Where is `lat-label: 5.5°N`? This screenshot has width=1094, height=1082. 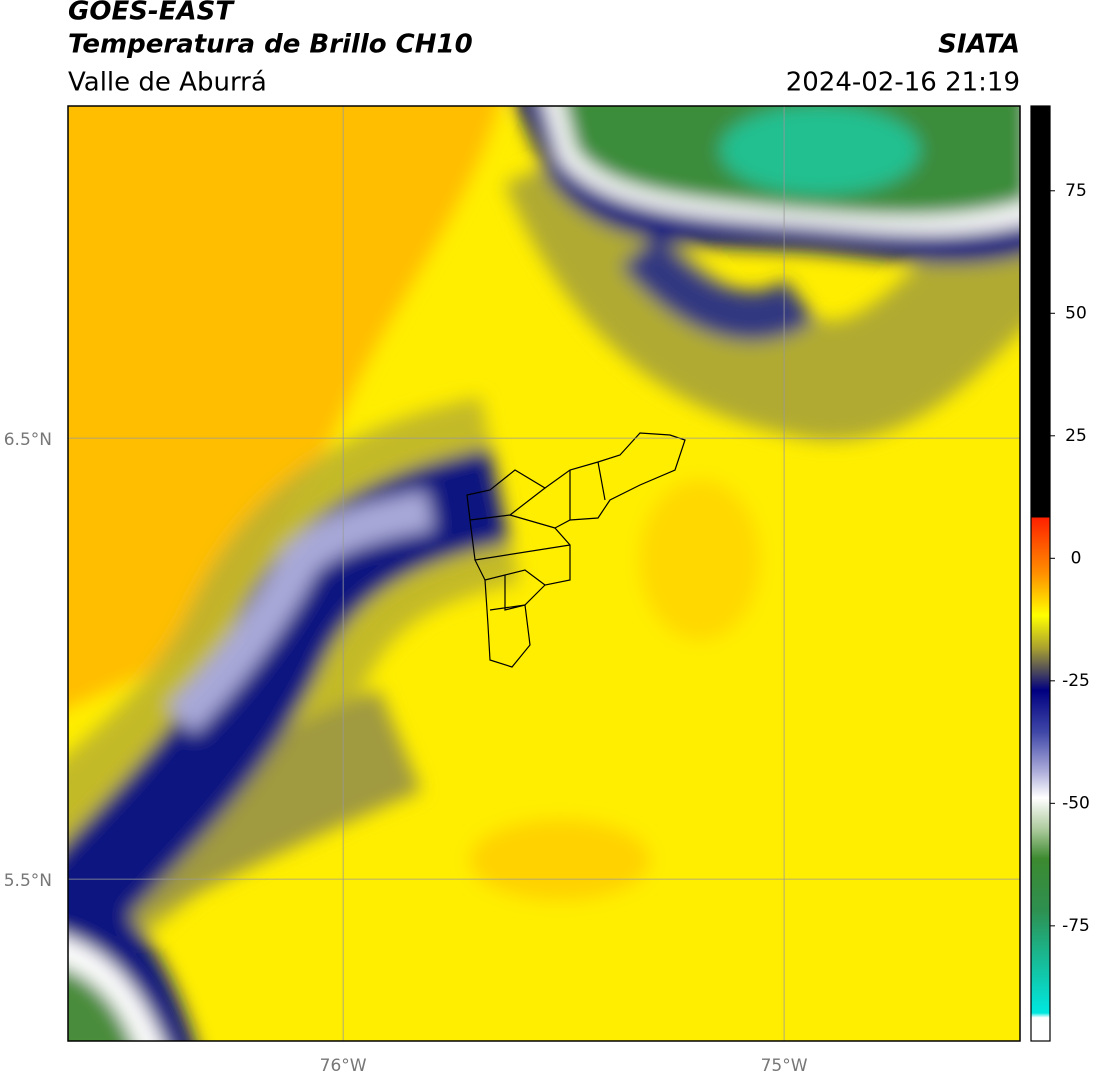
lat-label: 5.5°N is located at coordinates (28, 881).